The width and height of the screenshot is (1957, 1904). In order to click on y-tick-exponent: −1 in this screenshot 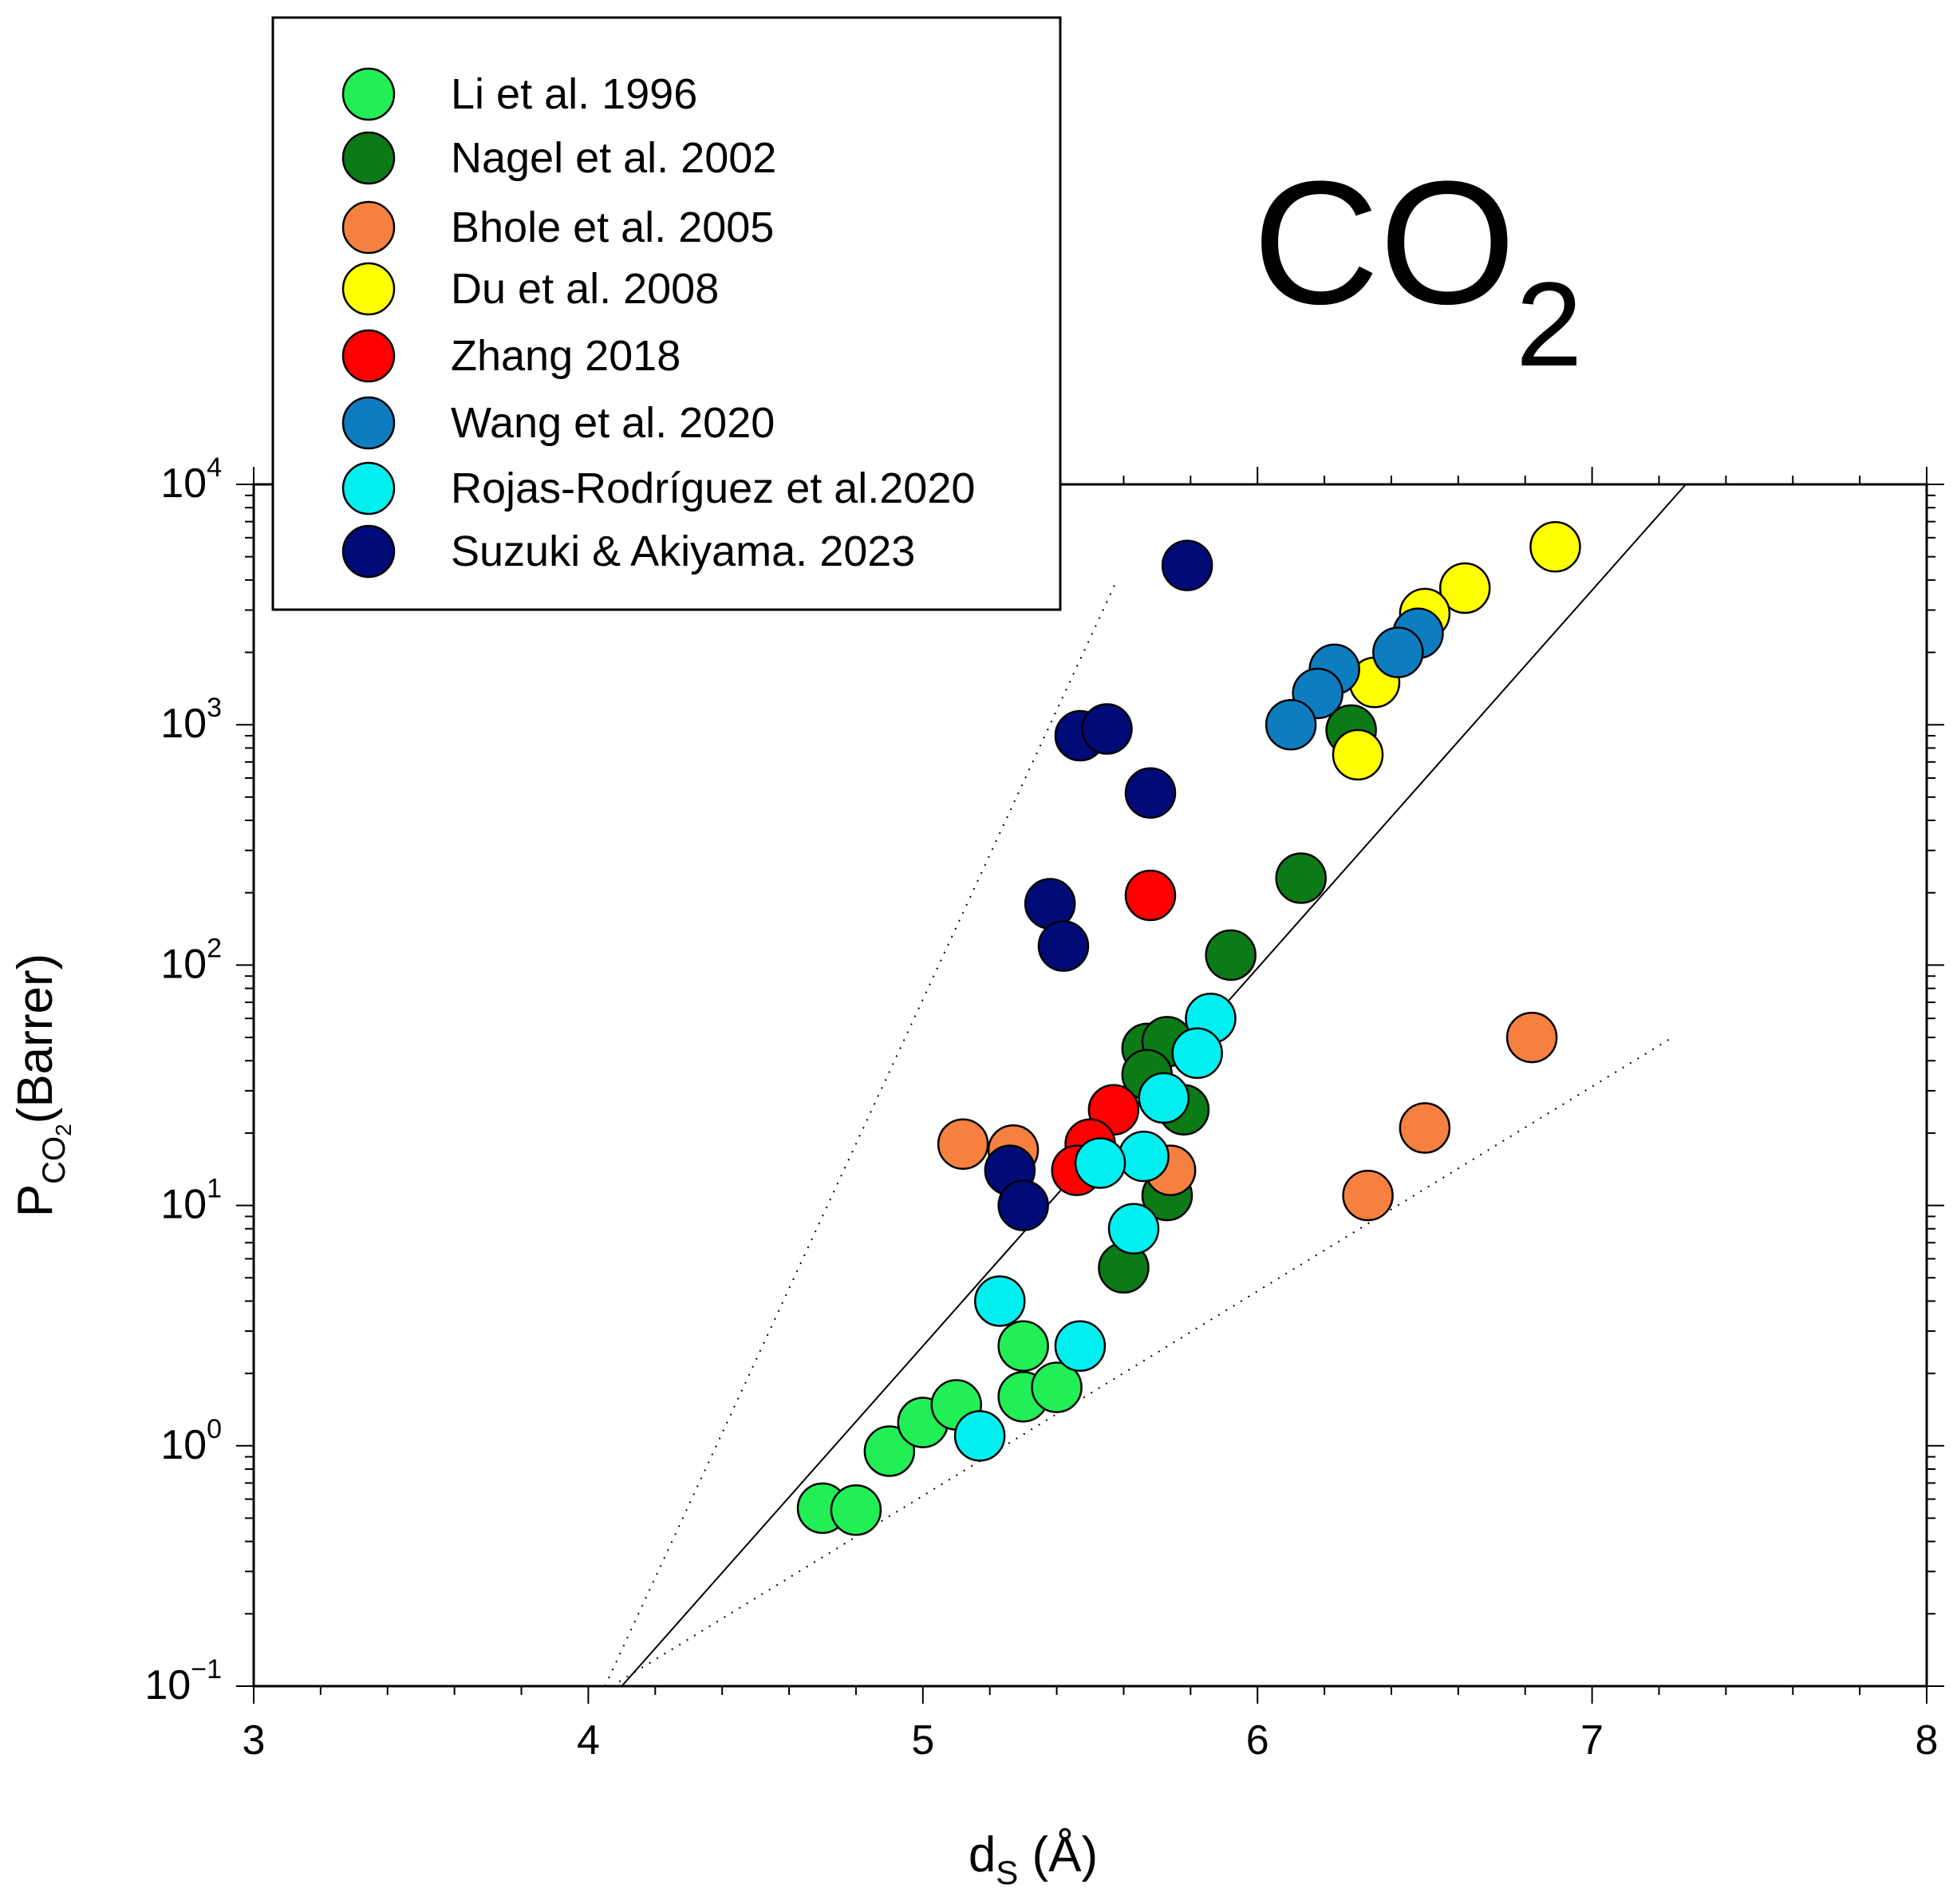, I will do `click(206, 1669)`.